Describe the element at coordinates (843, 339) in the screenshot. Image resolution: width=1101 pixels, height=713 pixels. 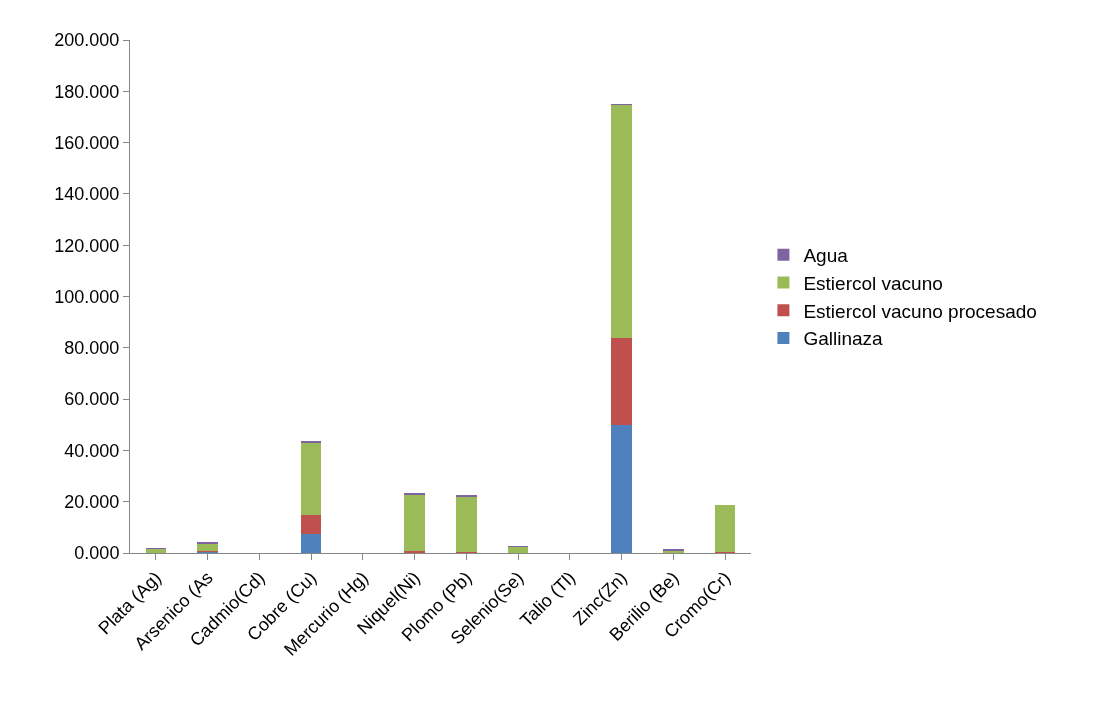
I see `legend-label: Gallinaza` at that location.